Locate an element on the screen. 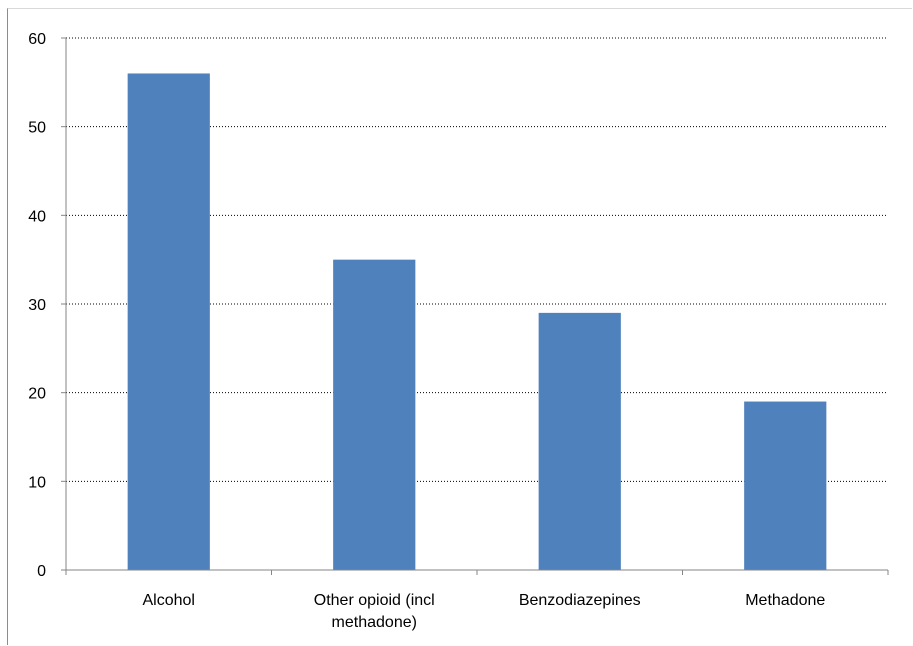 The height and width of the screenshot is (646, 913). y-tick-label: 20 is located at coordinates (37, 394).